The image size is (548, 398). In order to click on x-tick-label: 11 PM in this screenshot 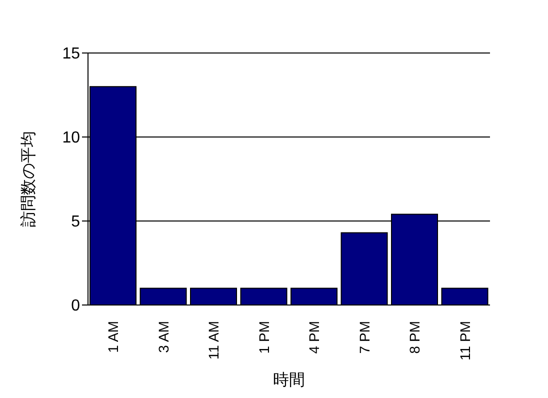, I will do `click(464, 340)`.